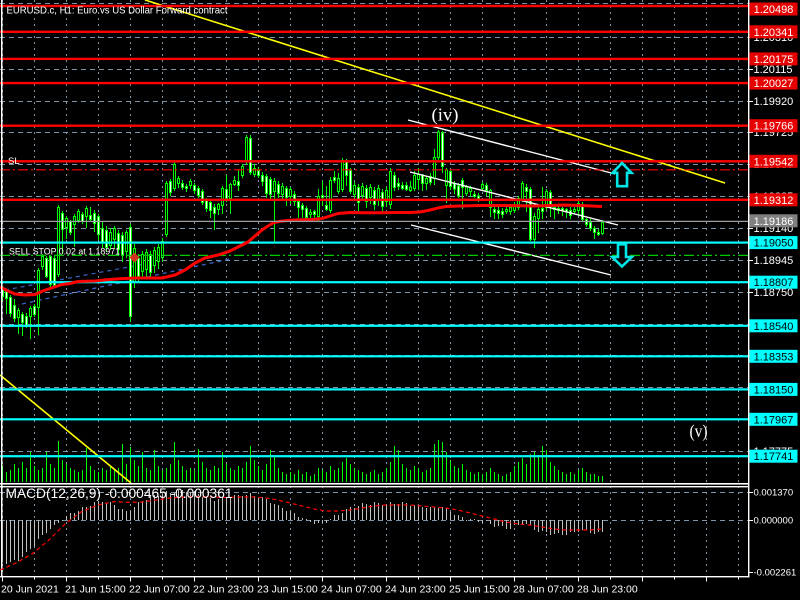 The width and height of the screenshot is (800, 600). I want to click on svg-text: 24 Jun 23:00, so click(415, 590).